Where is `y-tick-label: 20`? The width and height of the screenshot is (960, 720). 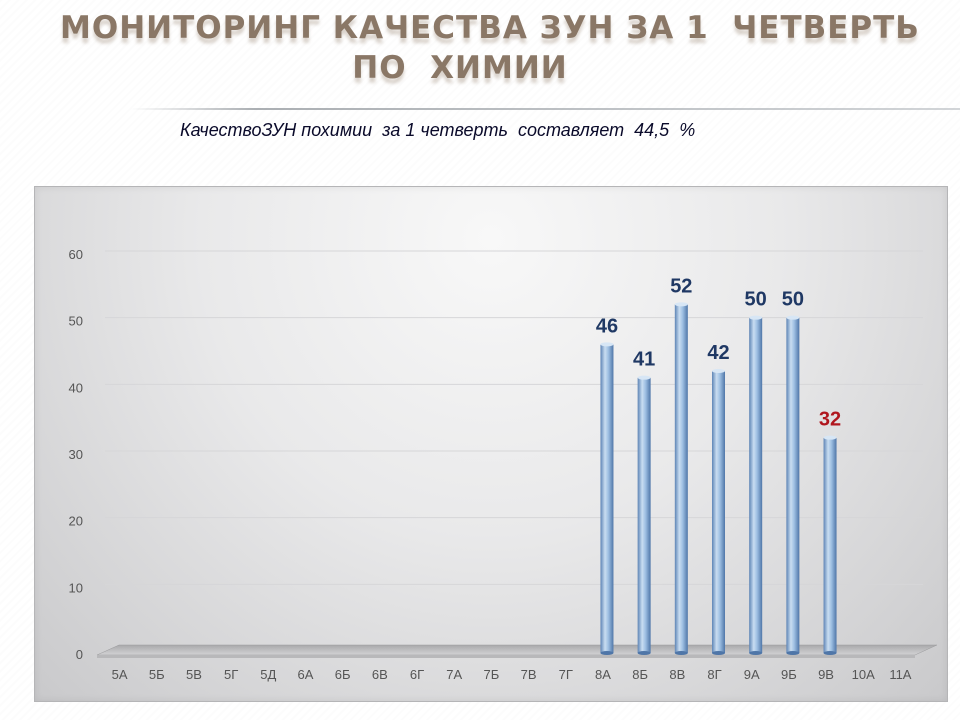 y-tick-label: 20 is located at coordinates (76, 521).